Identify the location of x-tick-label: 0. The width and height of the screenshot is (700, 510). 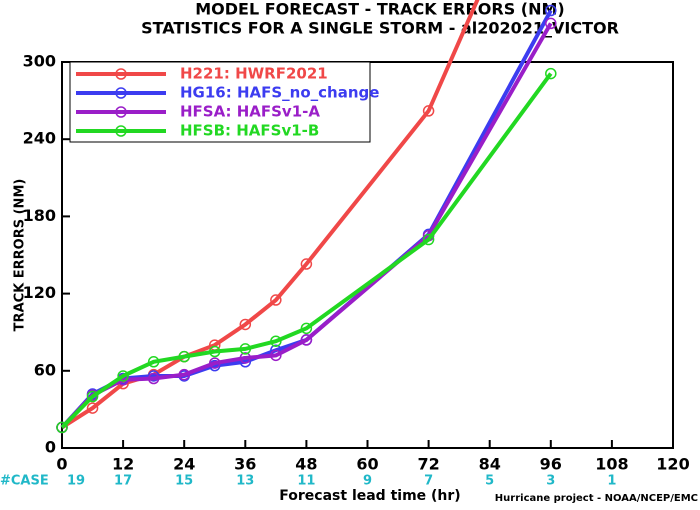
(61, 464).